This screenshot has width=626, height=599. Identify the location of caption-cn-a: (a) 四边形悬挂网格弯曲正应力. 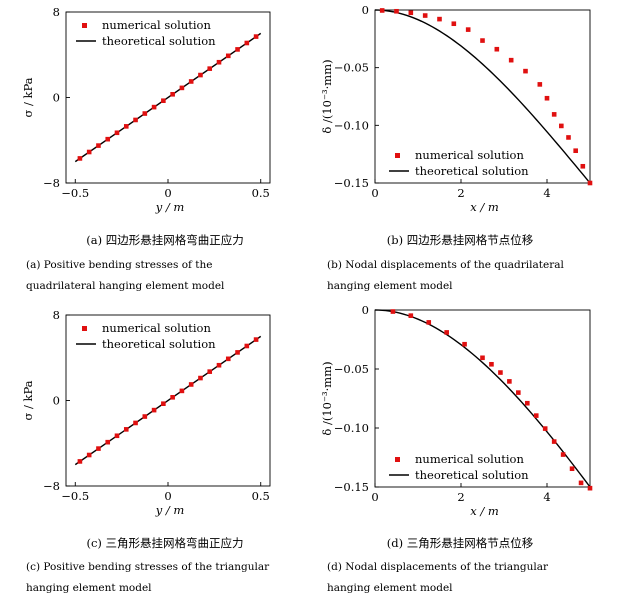
(165, 240).